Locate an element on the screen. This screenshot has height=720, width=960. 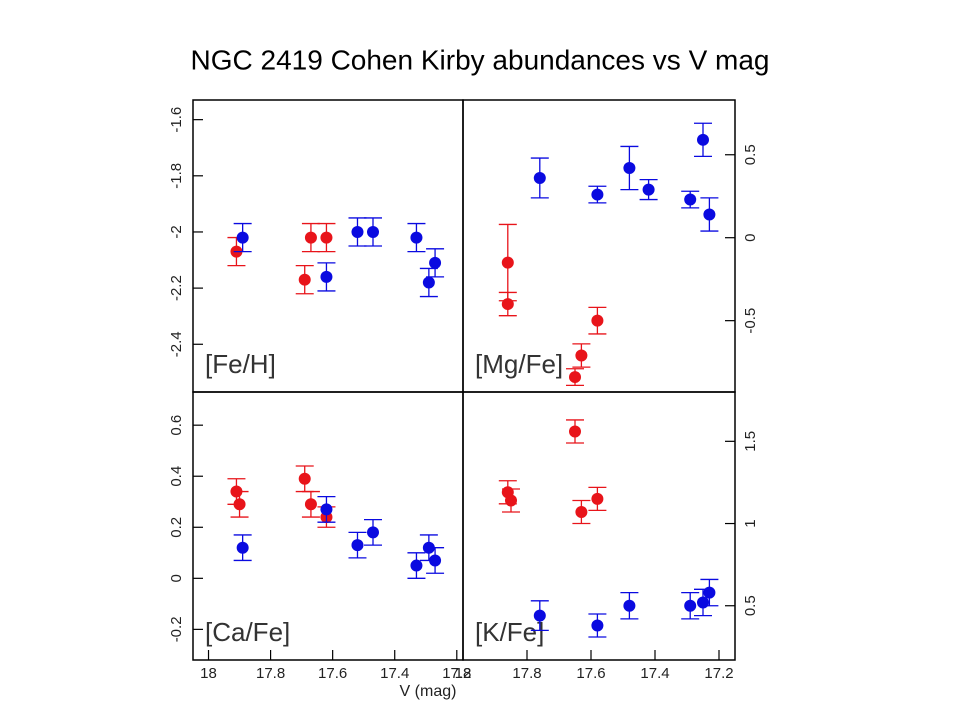
panel-frame is located at coordinates (599, 526).